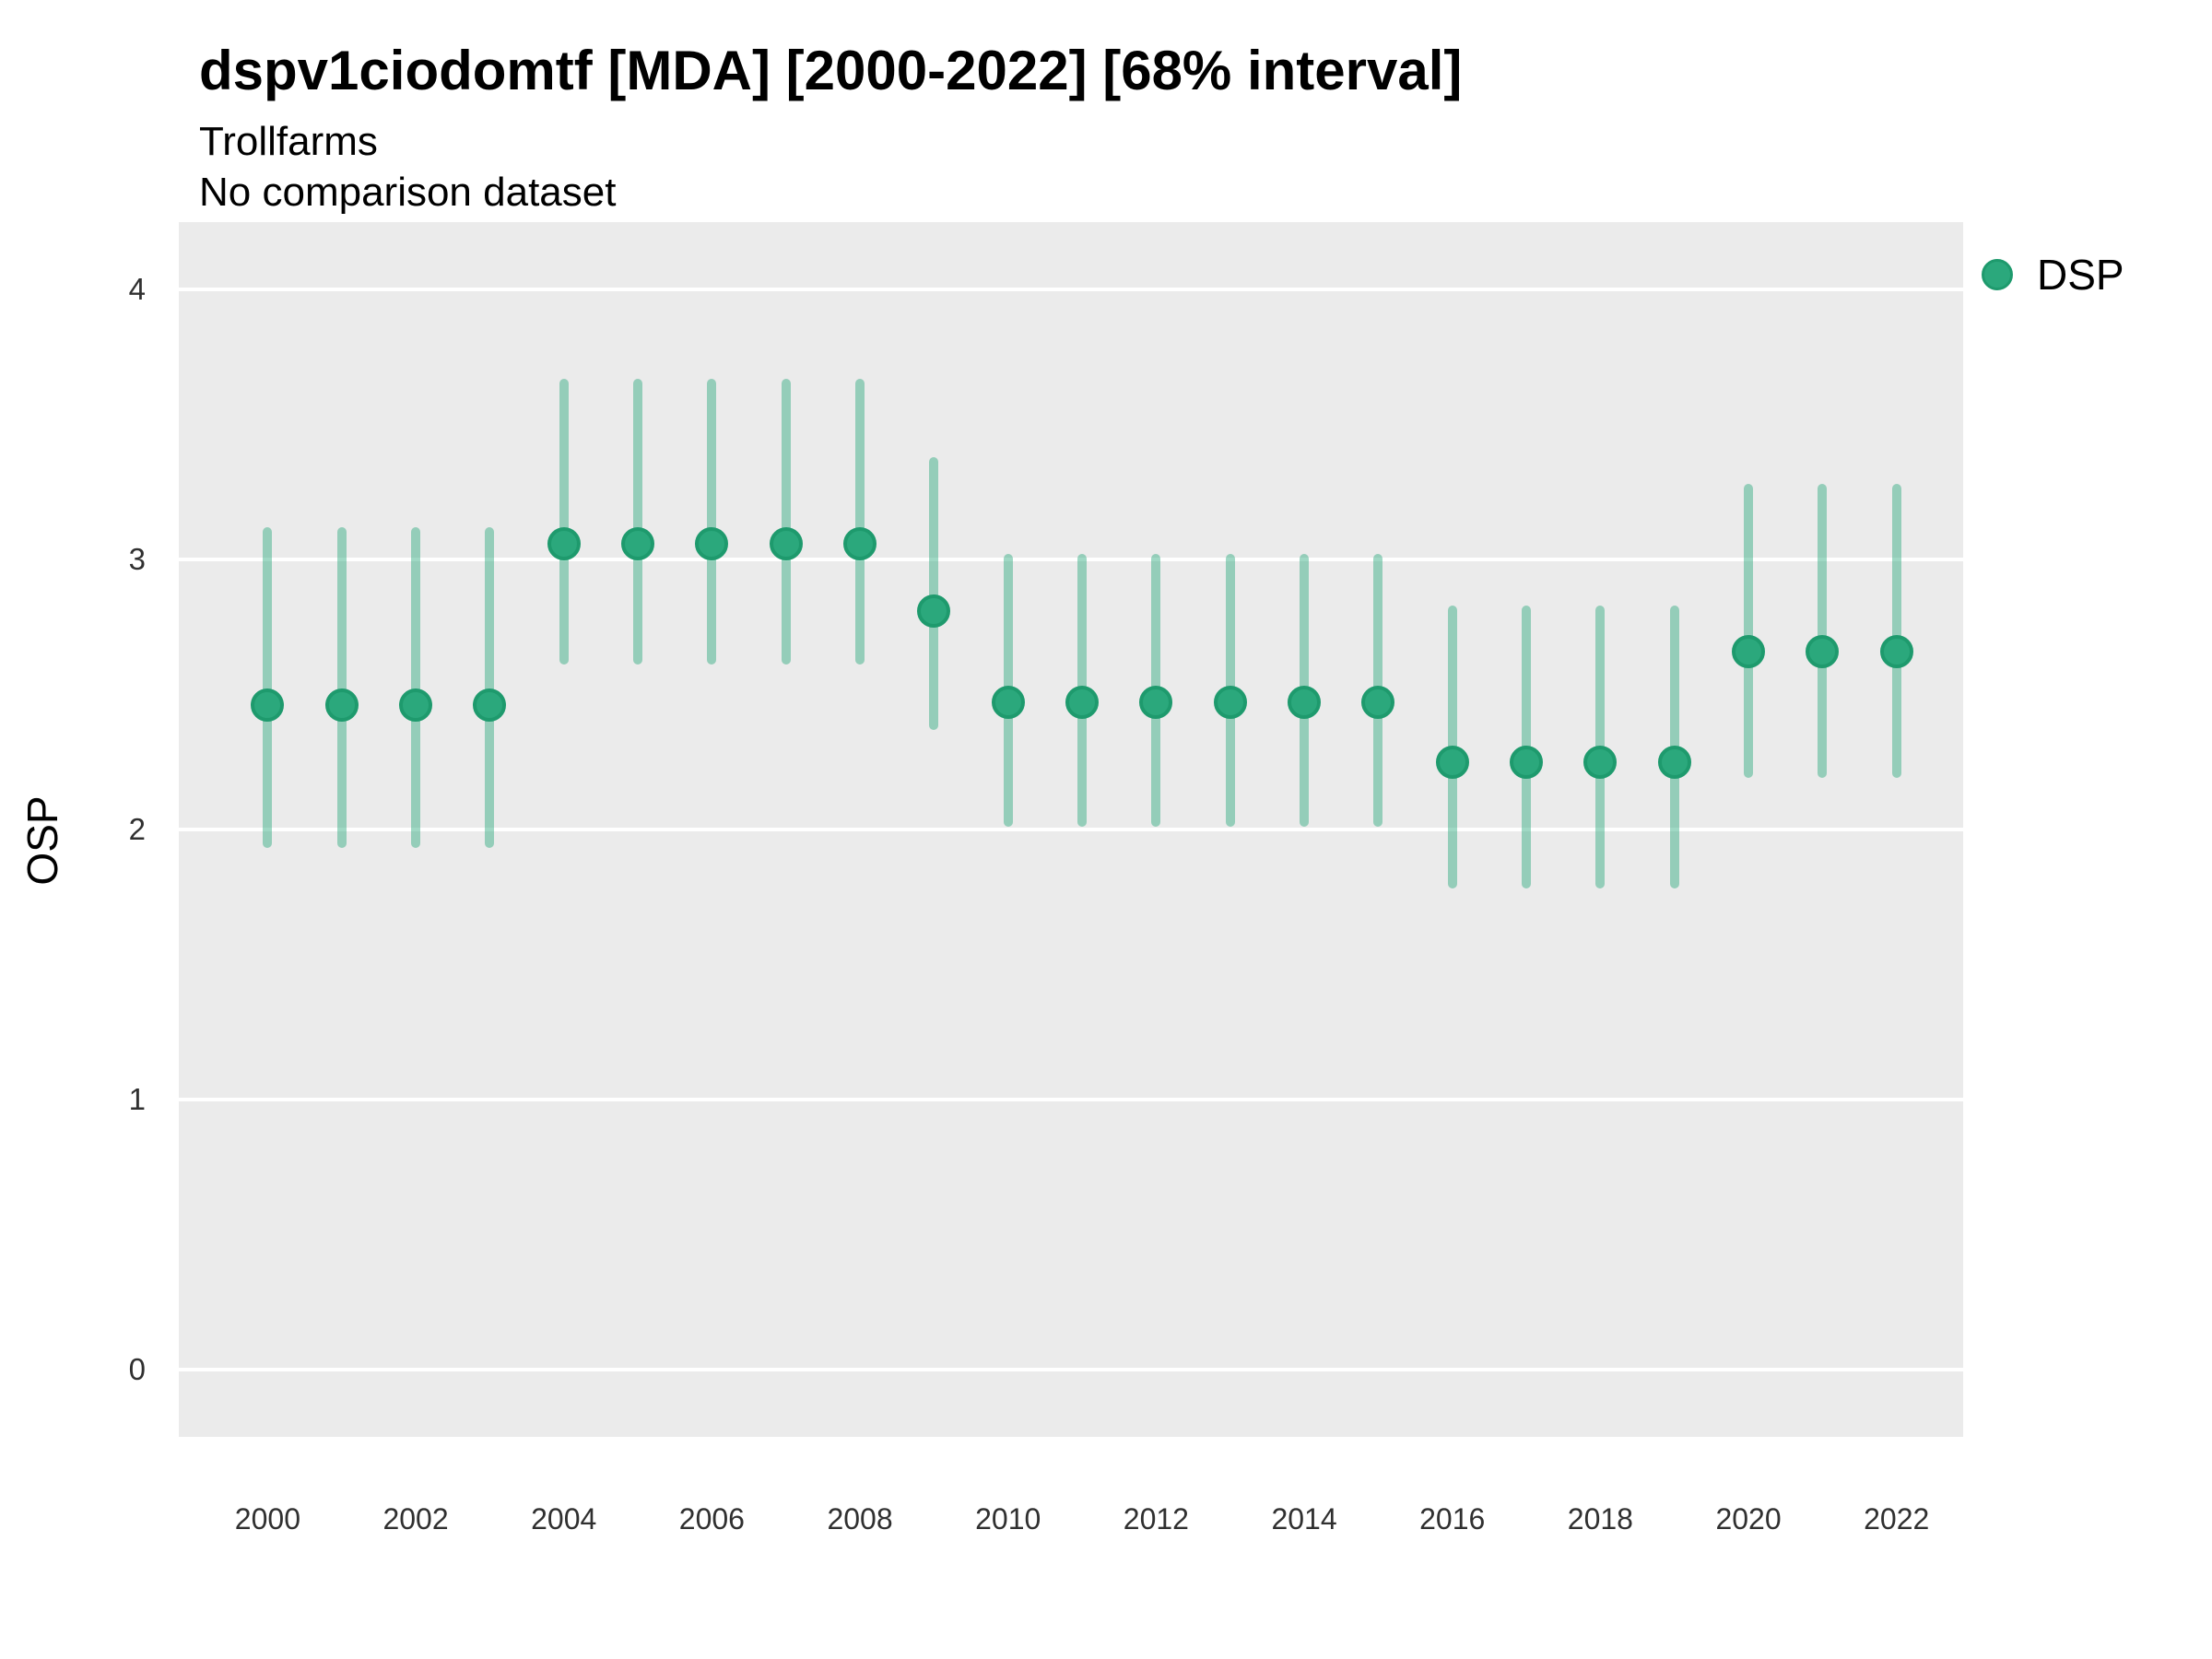 This screenshot has height=1659, width=2212. What do you see at coordinates (288, 141) in the screenshot?
I see `chart-subtitle: Trollfarms` at bounding box center [288, 141].